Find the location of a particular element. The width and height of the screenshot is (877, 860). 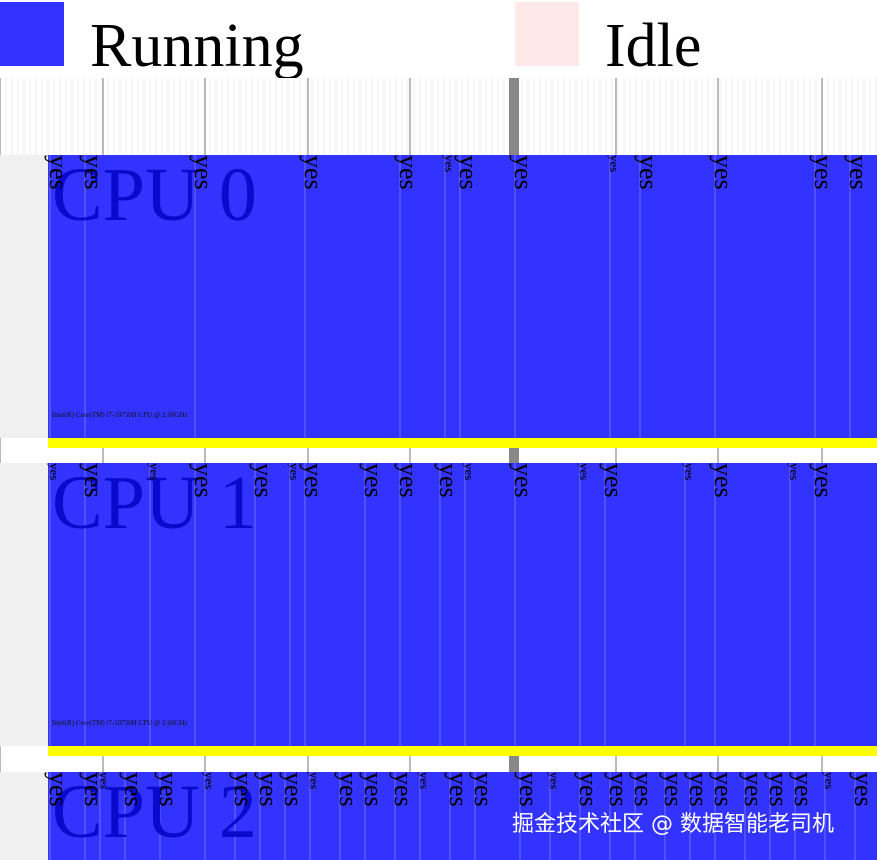

lane-label: CPU 0 is located at coordinates (154, 195).